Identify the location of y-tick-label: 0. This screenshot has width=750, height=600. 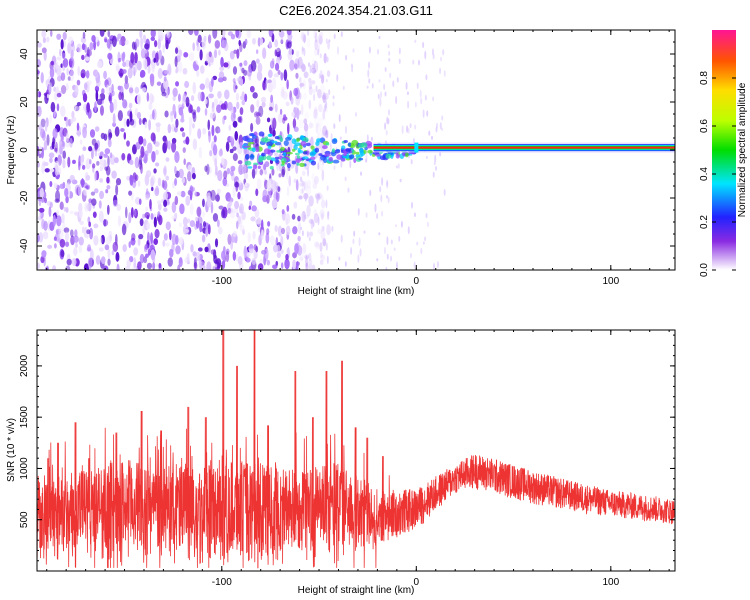
(24, 150).